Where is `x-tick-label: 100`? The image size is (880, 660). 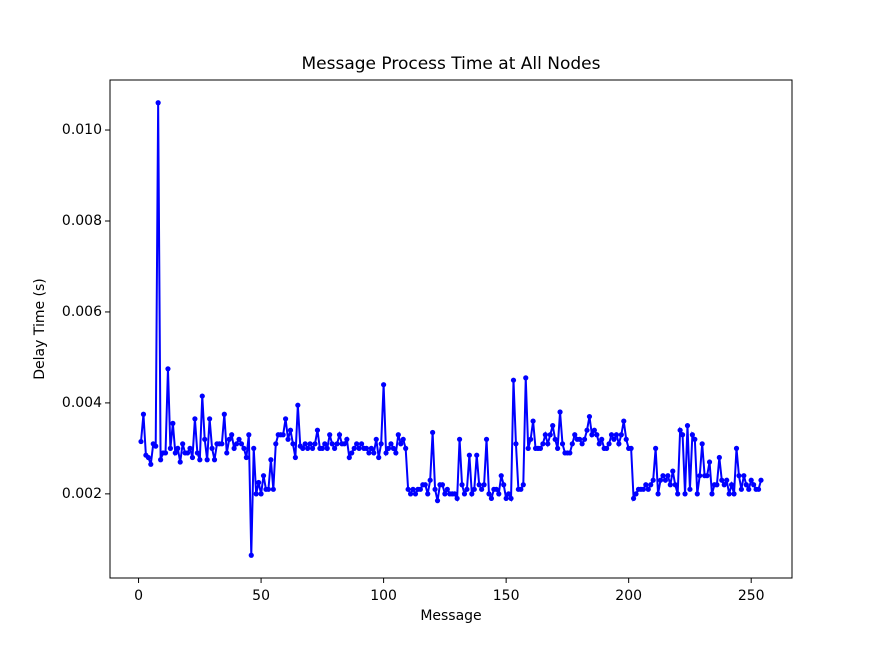 x-tick-label: 100 is located at coordinates (383, 596).